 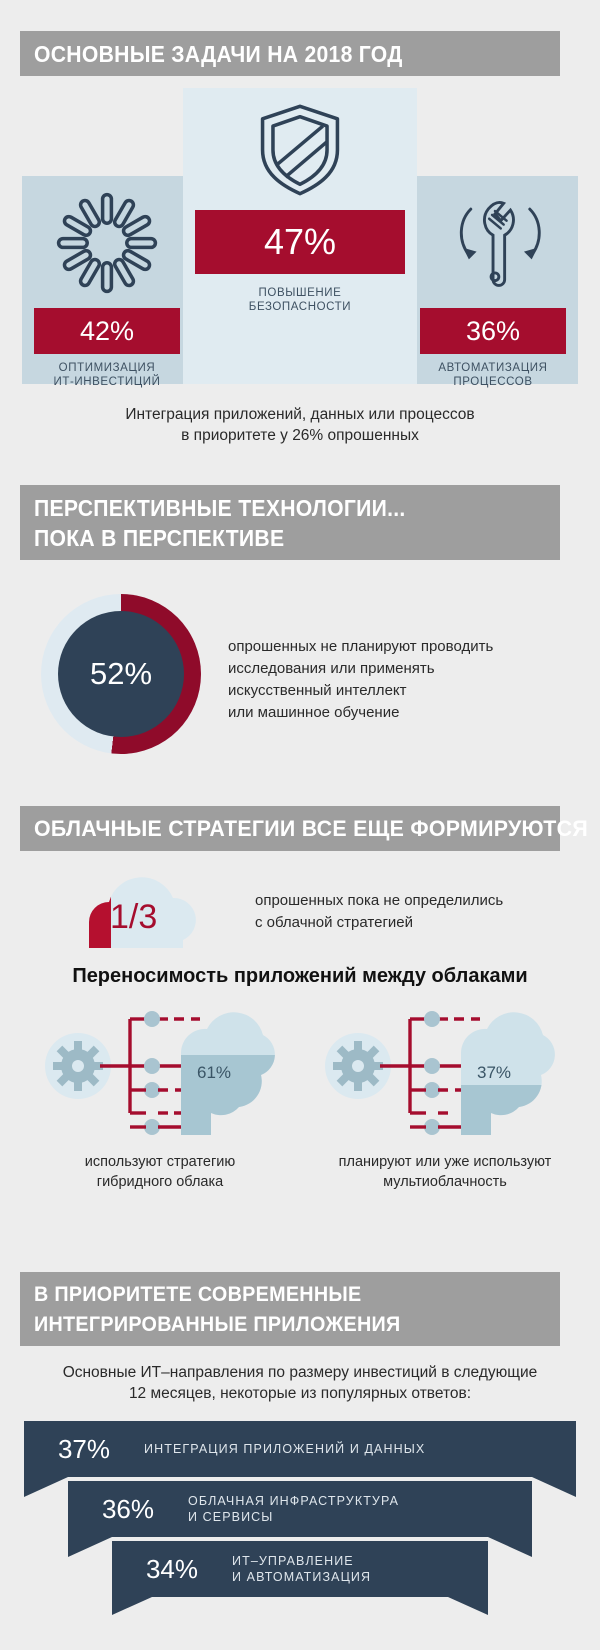 What do you see at coordinates (334, 922) in the screenshot?
I see `section3-cloud-text-line2: с облачной стратегией` at bounding box center [334, 922].